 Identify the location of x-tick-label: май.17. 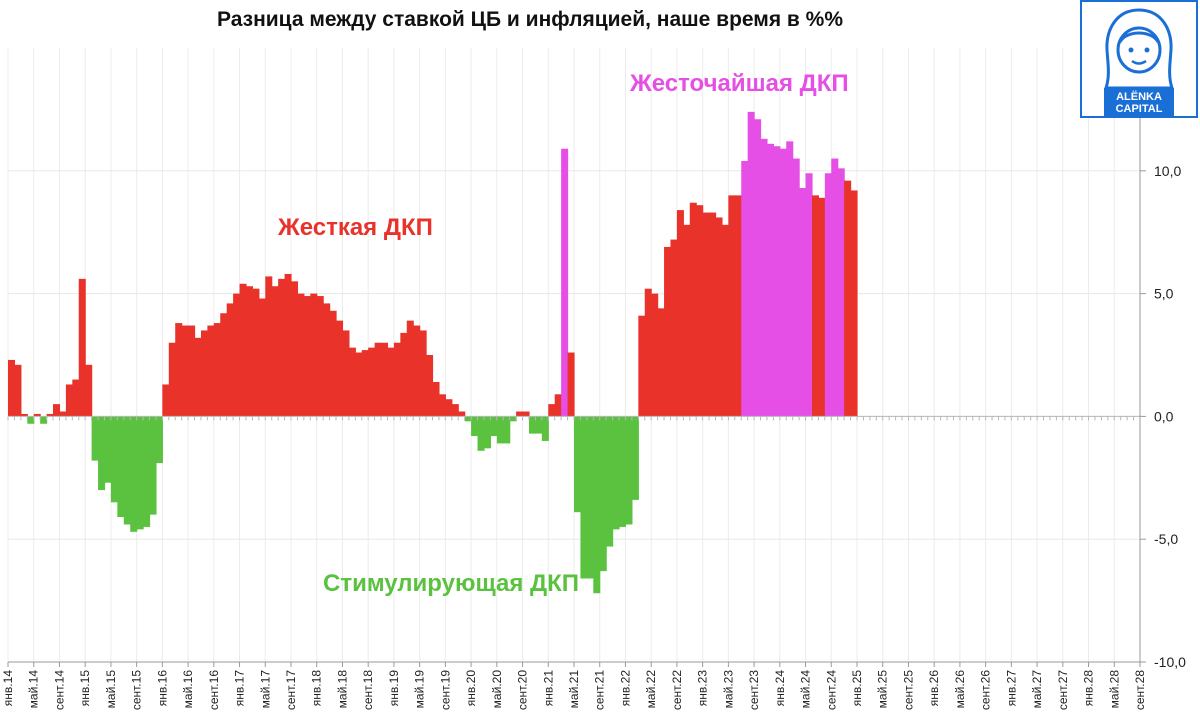
(265, 689).